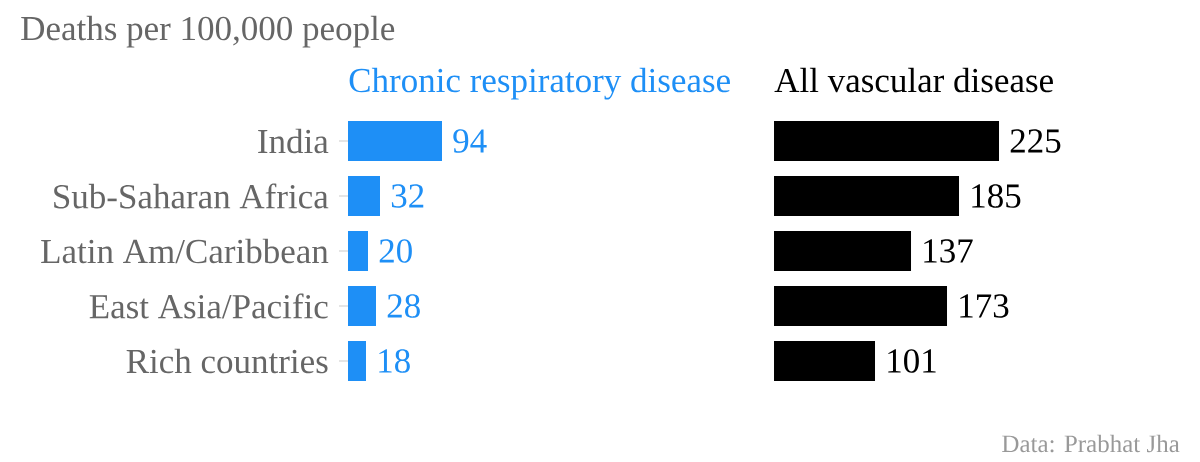  I want to click on series-label: Chronic respiratory disease, so click(539, 83).